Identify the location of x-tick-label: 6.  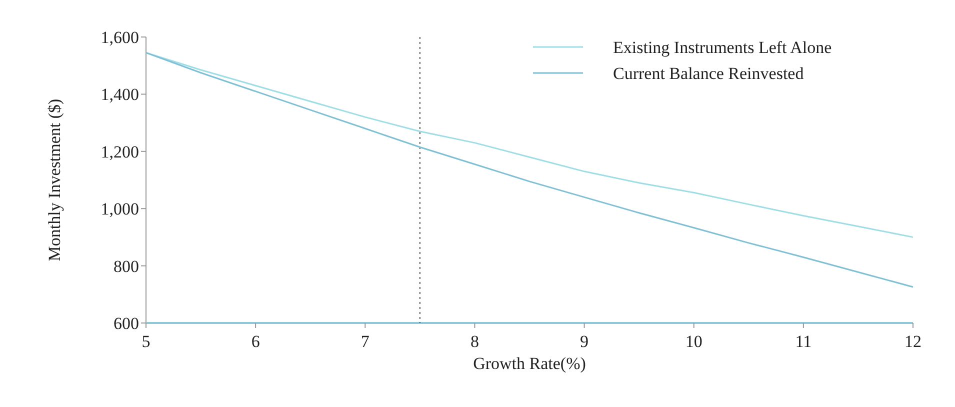
(255, 341).